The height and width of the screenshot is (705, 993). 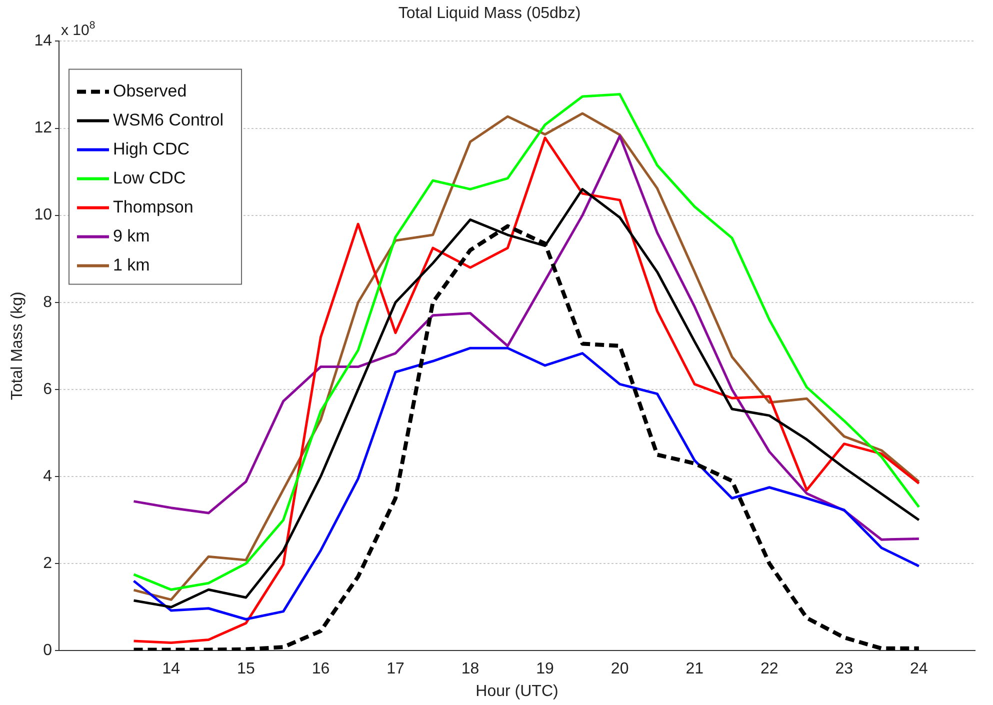 What do you see at coordinates (47, 651) in the screenshot?
I see `y-tick-label: 0` at bounding box center [47, 651].